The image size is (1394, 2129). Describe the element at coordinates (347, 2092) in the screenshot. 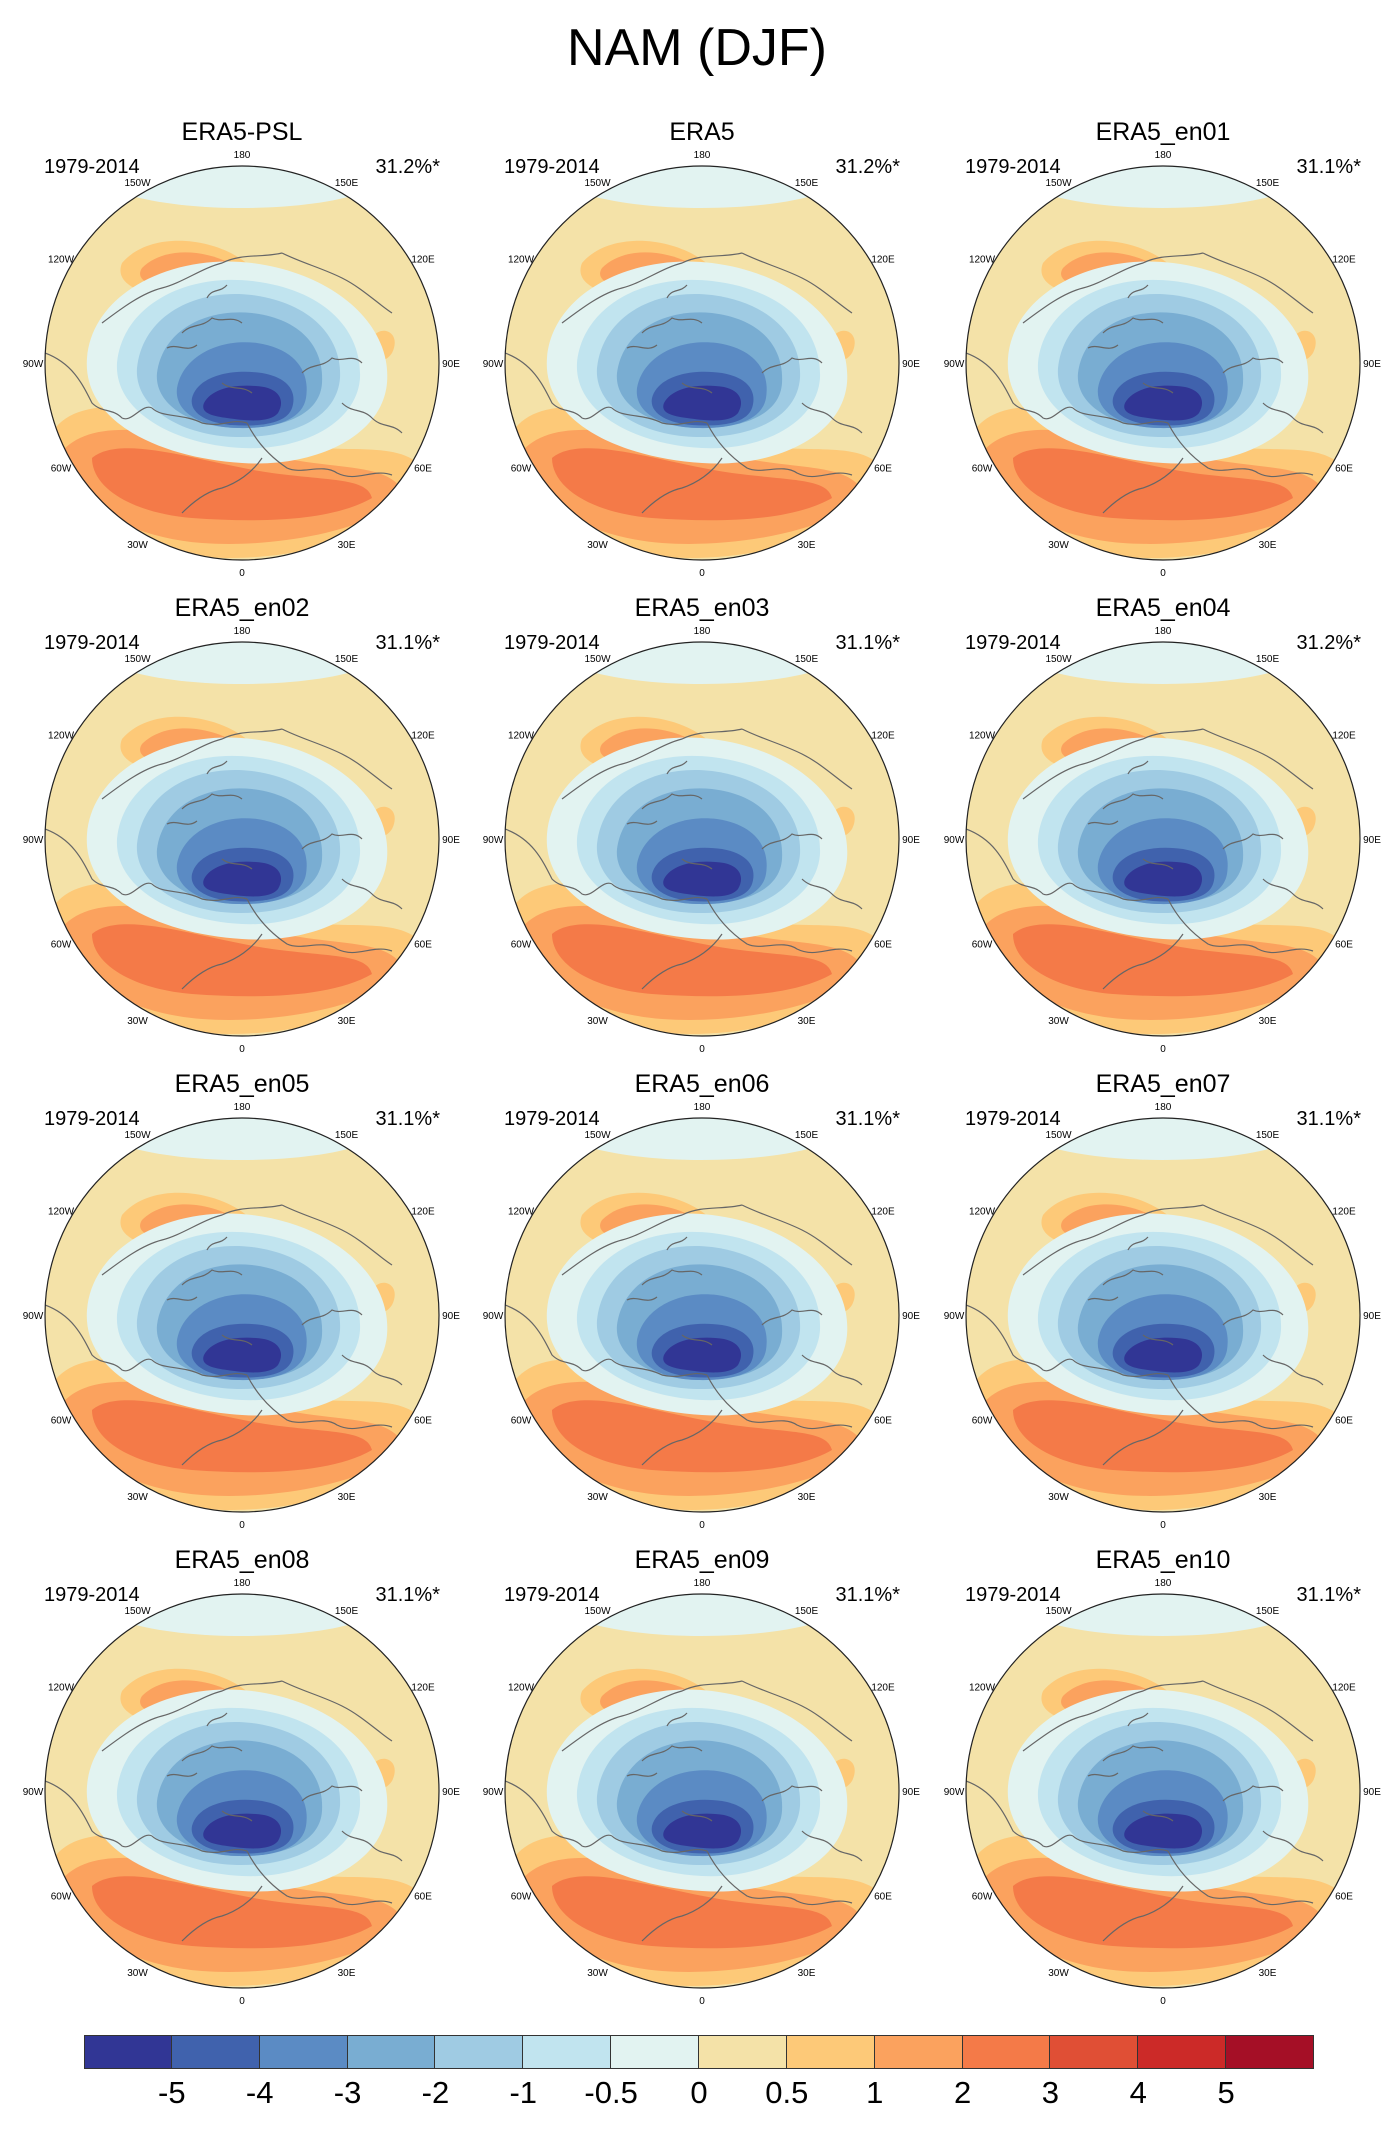

I see `colorbar-tick-label: -3` at that location.